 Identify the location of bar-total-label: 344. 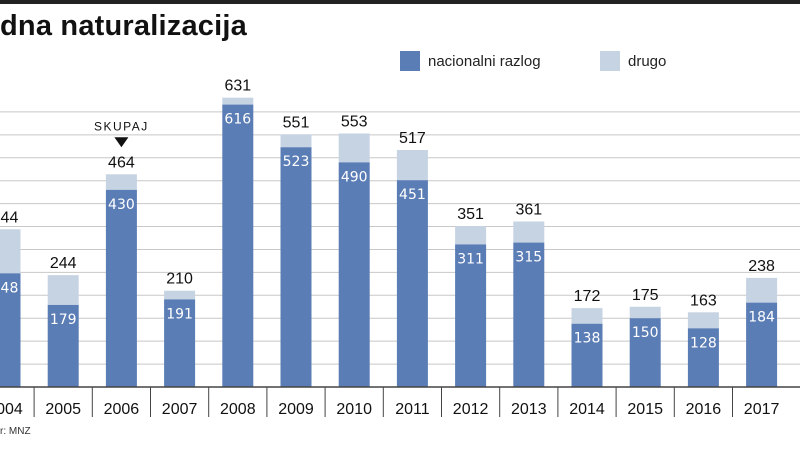
(9, 217).